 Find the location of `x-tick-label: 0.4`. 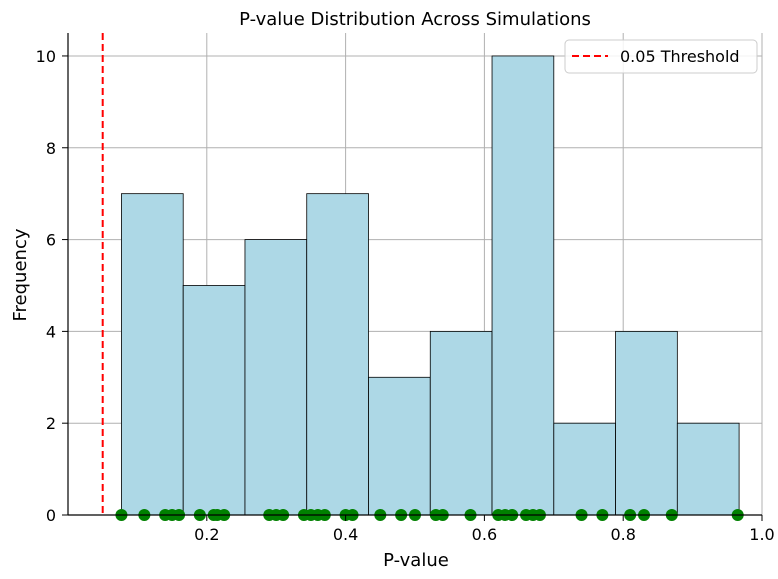

x-tick-label: 0.4 is located at coordinates (345, 534).